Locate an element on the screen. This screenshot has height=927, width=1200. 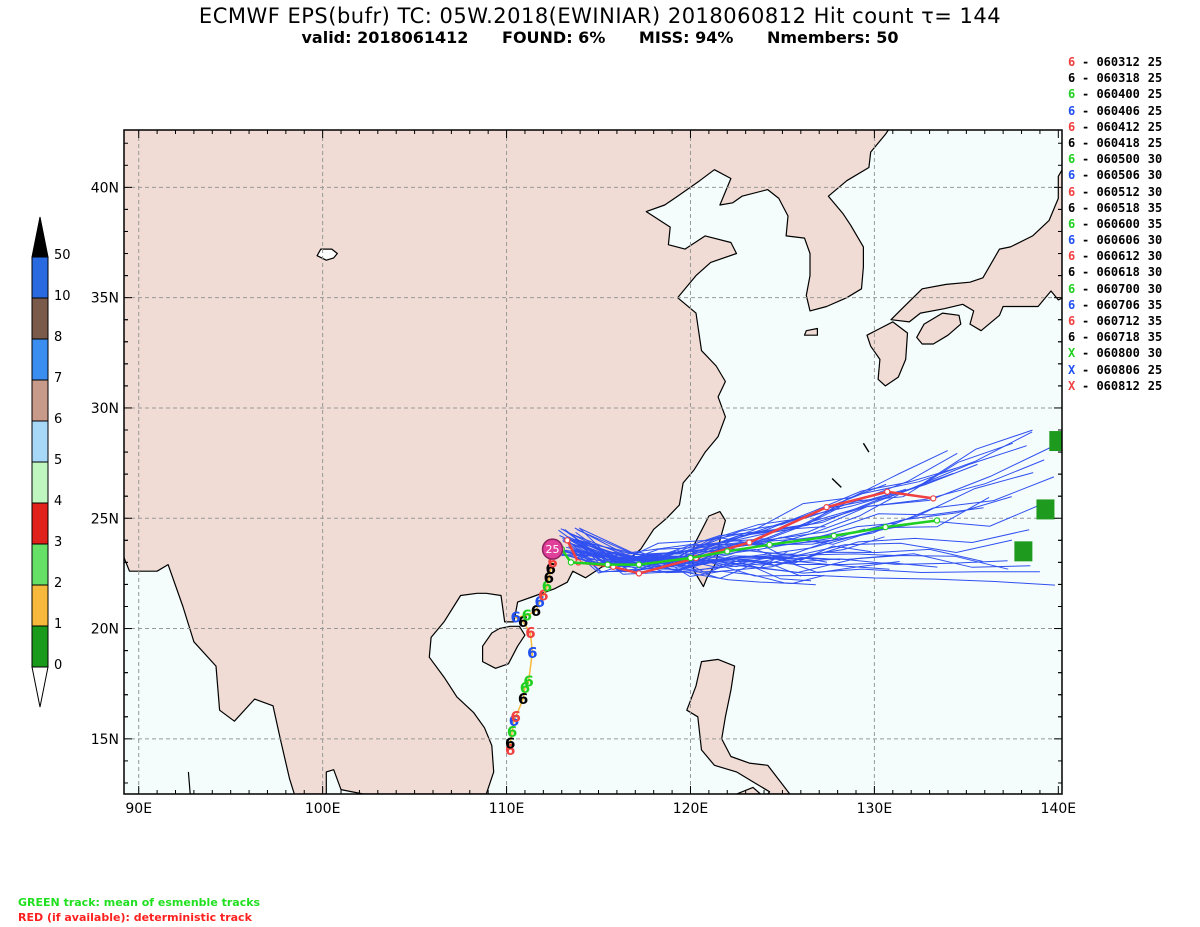
legend-entry: X - 060800 30 is located at coordinates (1115, 353).